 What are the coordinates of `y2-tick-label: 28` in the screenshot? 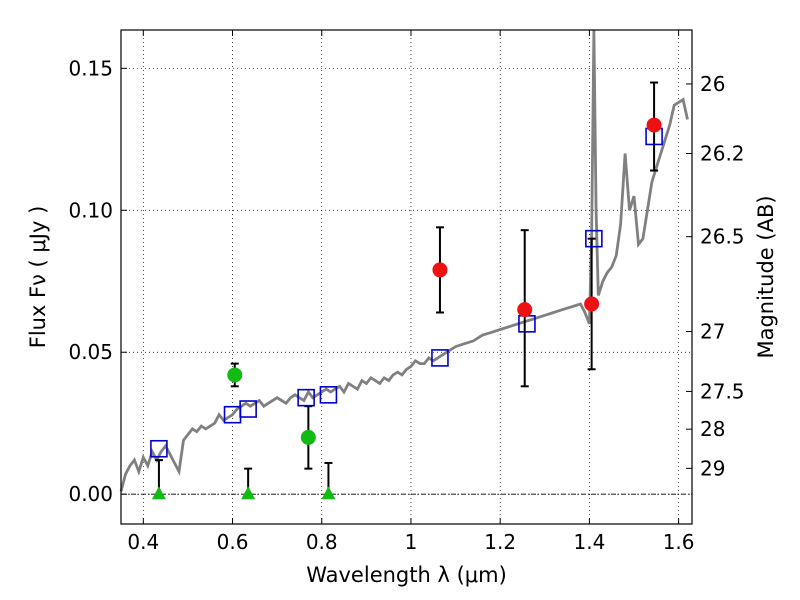 It's located at (712, 429).